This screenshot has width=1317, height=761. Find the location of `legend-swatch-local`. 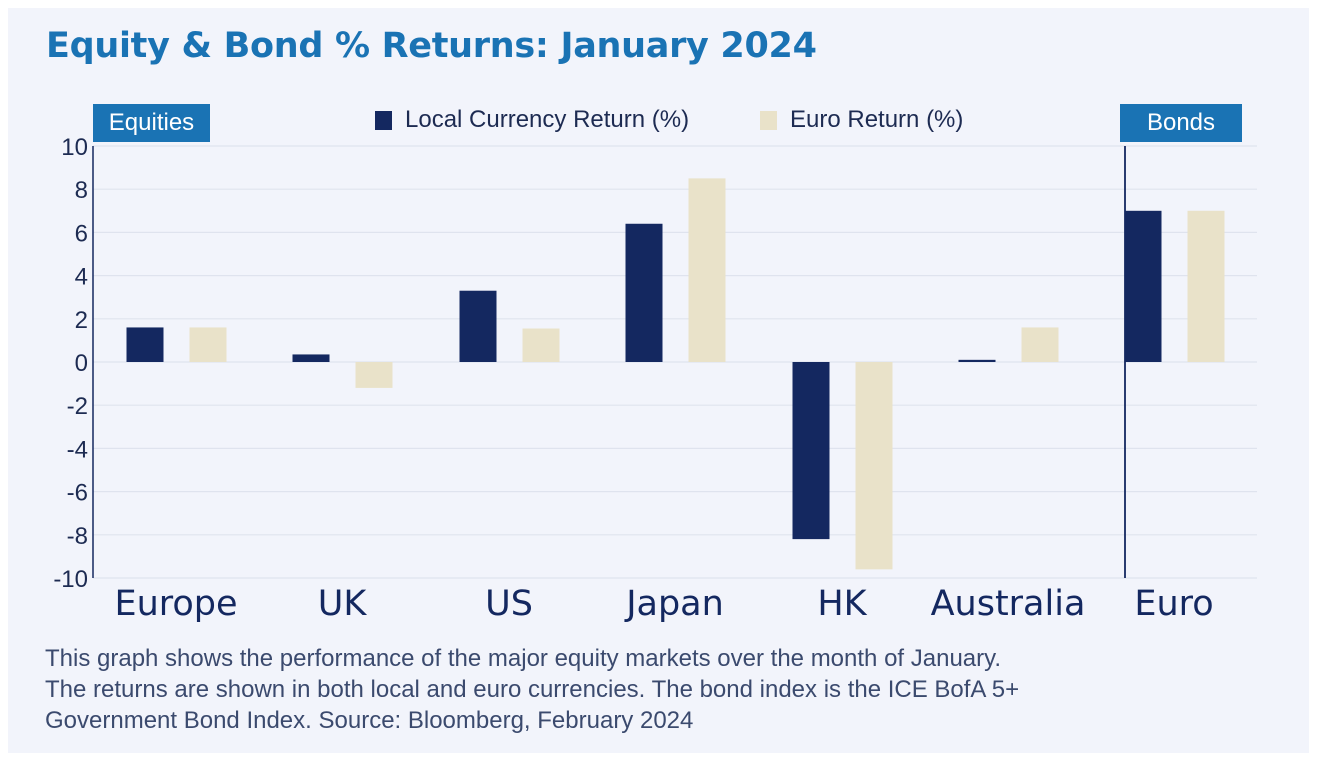

legend-swatch-local is located at coordinates (383, 120).